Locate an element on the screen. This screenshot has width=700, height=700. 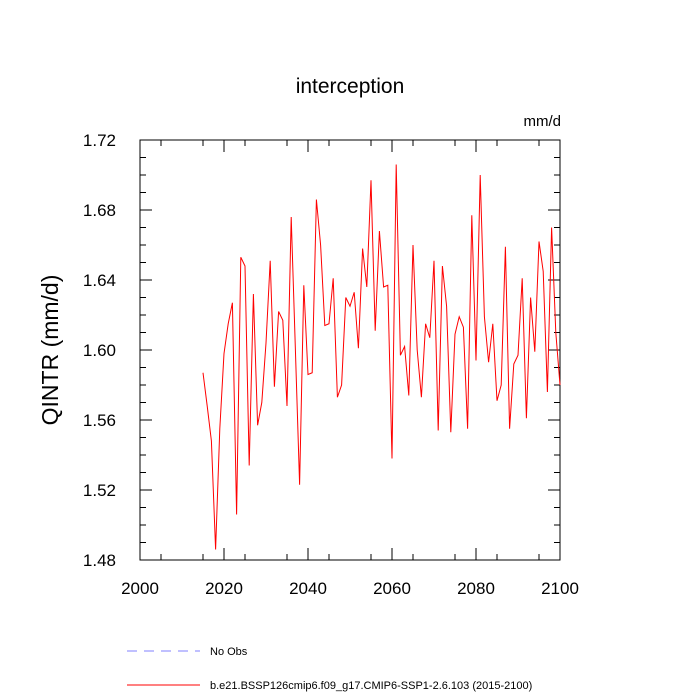
y-axis-label: QINTR (mm/d) is located at coordinates (50, 350).